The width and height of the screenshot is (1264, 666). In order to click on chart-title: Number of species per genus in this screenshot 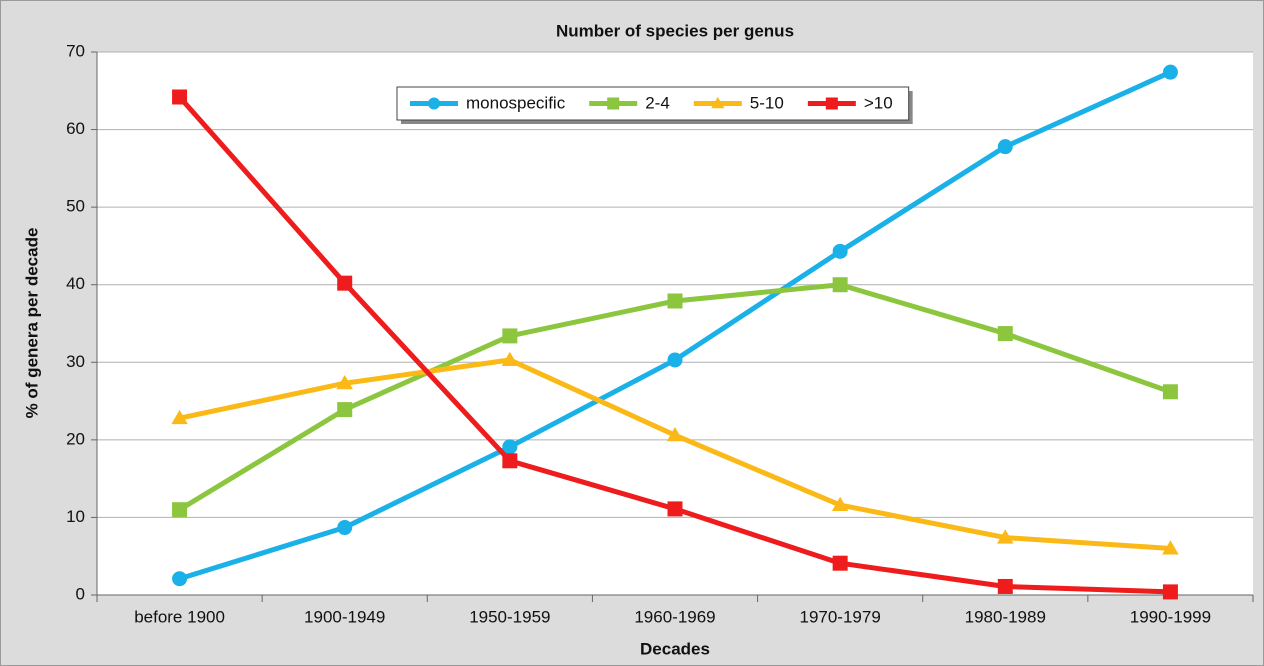, I will do `click(675, 30)`.